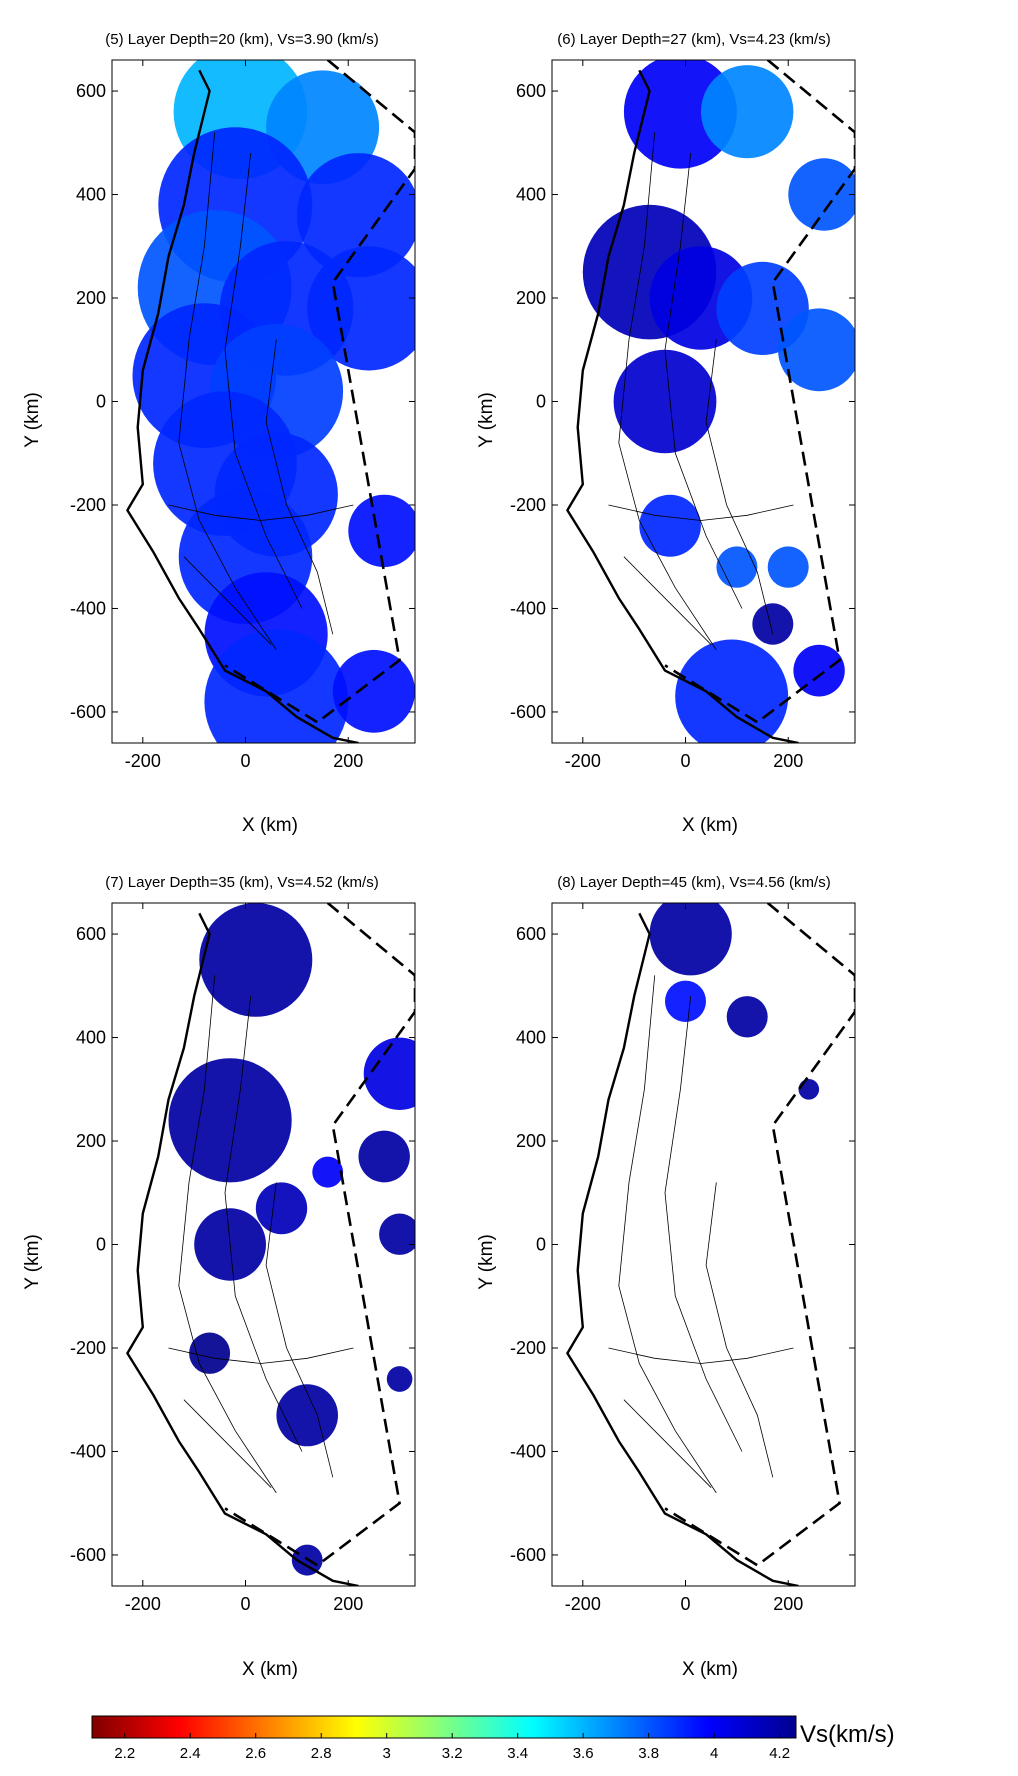  Describe the element at coordinates (190, 1753) in the screenshot. I see `colorbar-tick-label: 2.4` at that location.